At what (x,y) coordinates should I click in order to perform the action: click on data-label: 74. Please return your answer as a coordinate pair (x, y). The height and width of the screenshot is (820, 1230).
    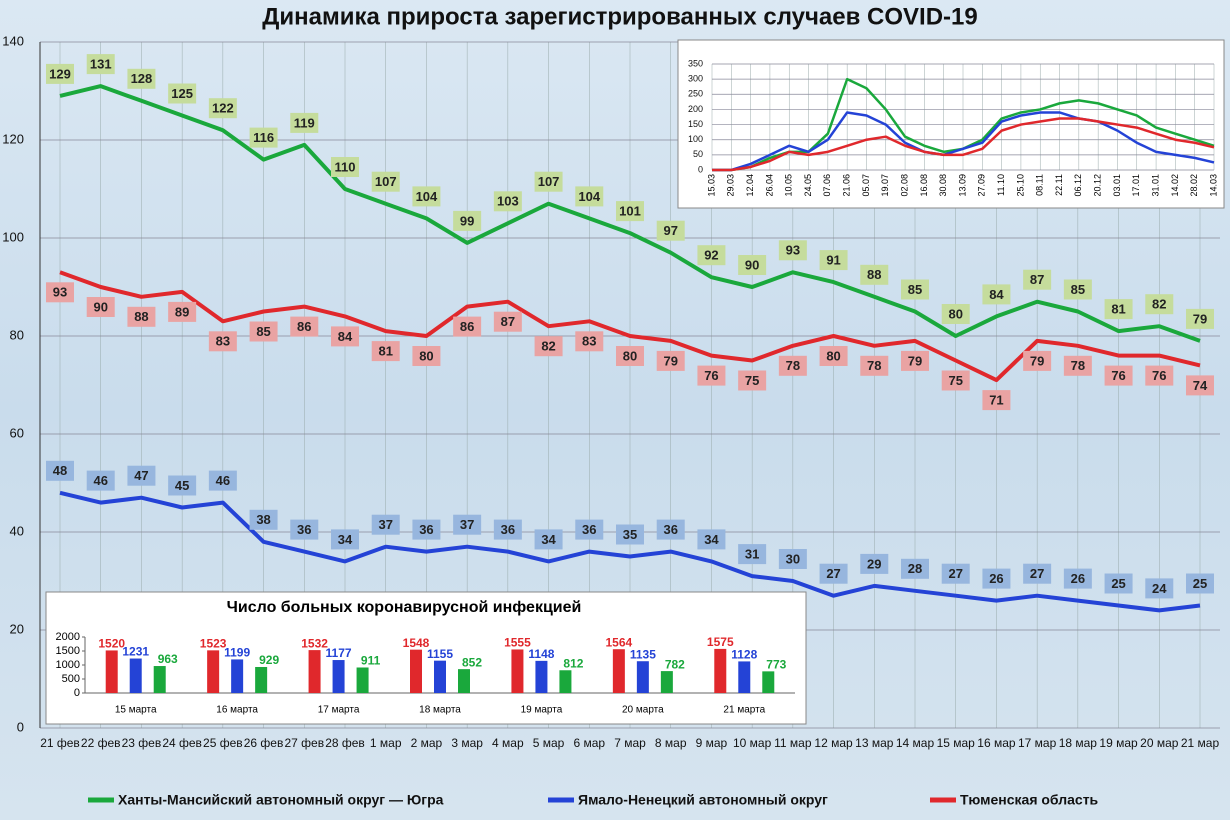
    Looking at the image, I should click on (1200, 385).